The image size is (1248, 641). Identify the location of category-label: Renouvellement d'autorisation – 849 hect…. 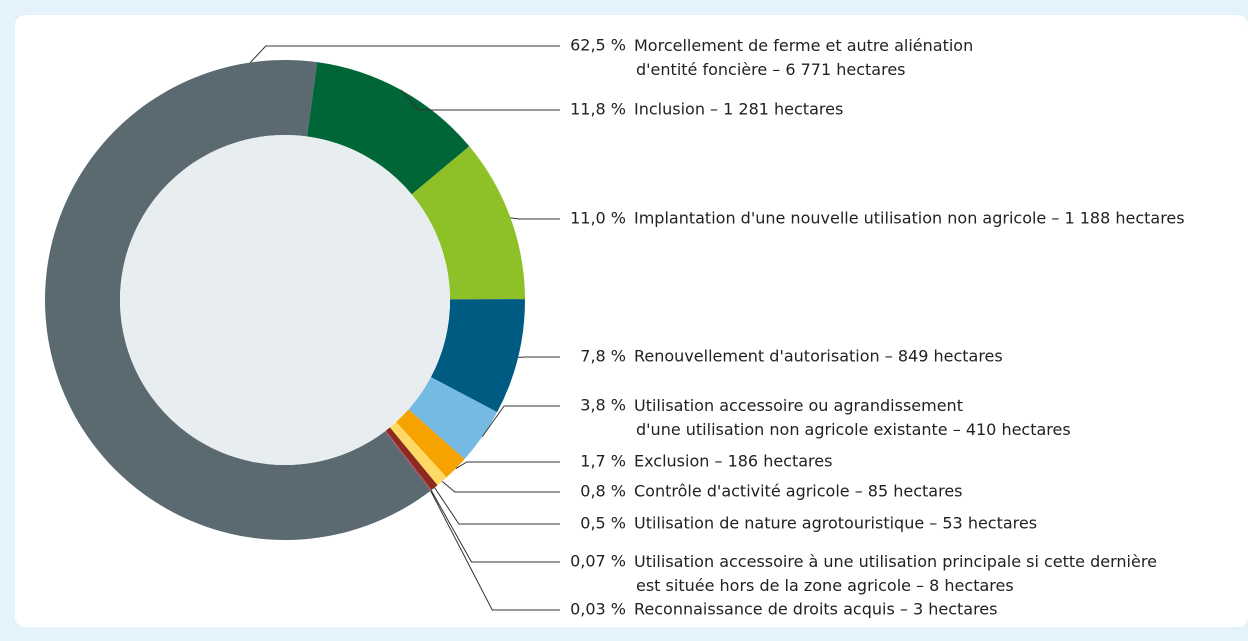
(818, 356).